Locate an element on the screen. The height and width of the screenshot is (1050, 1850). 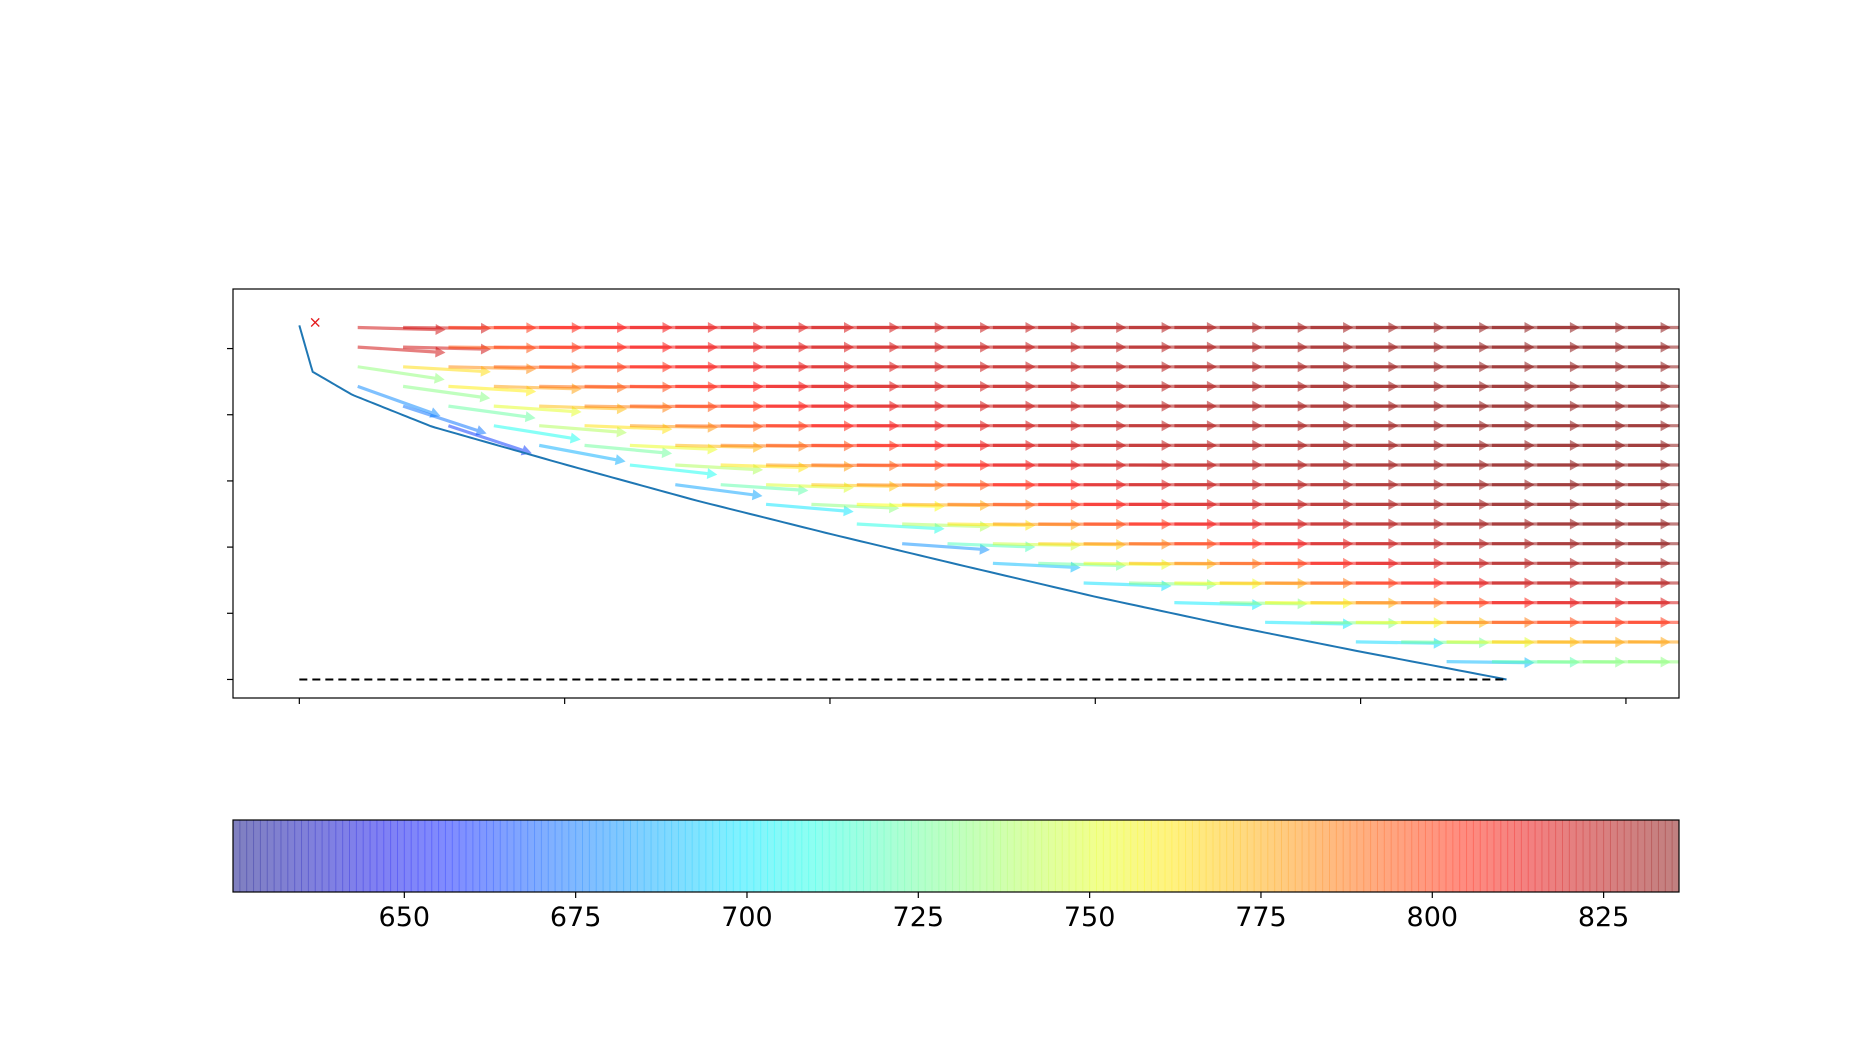
colorbar-tick-label: 725 is located at coordinates (919, 917).